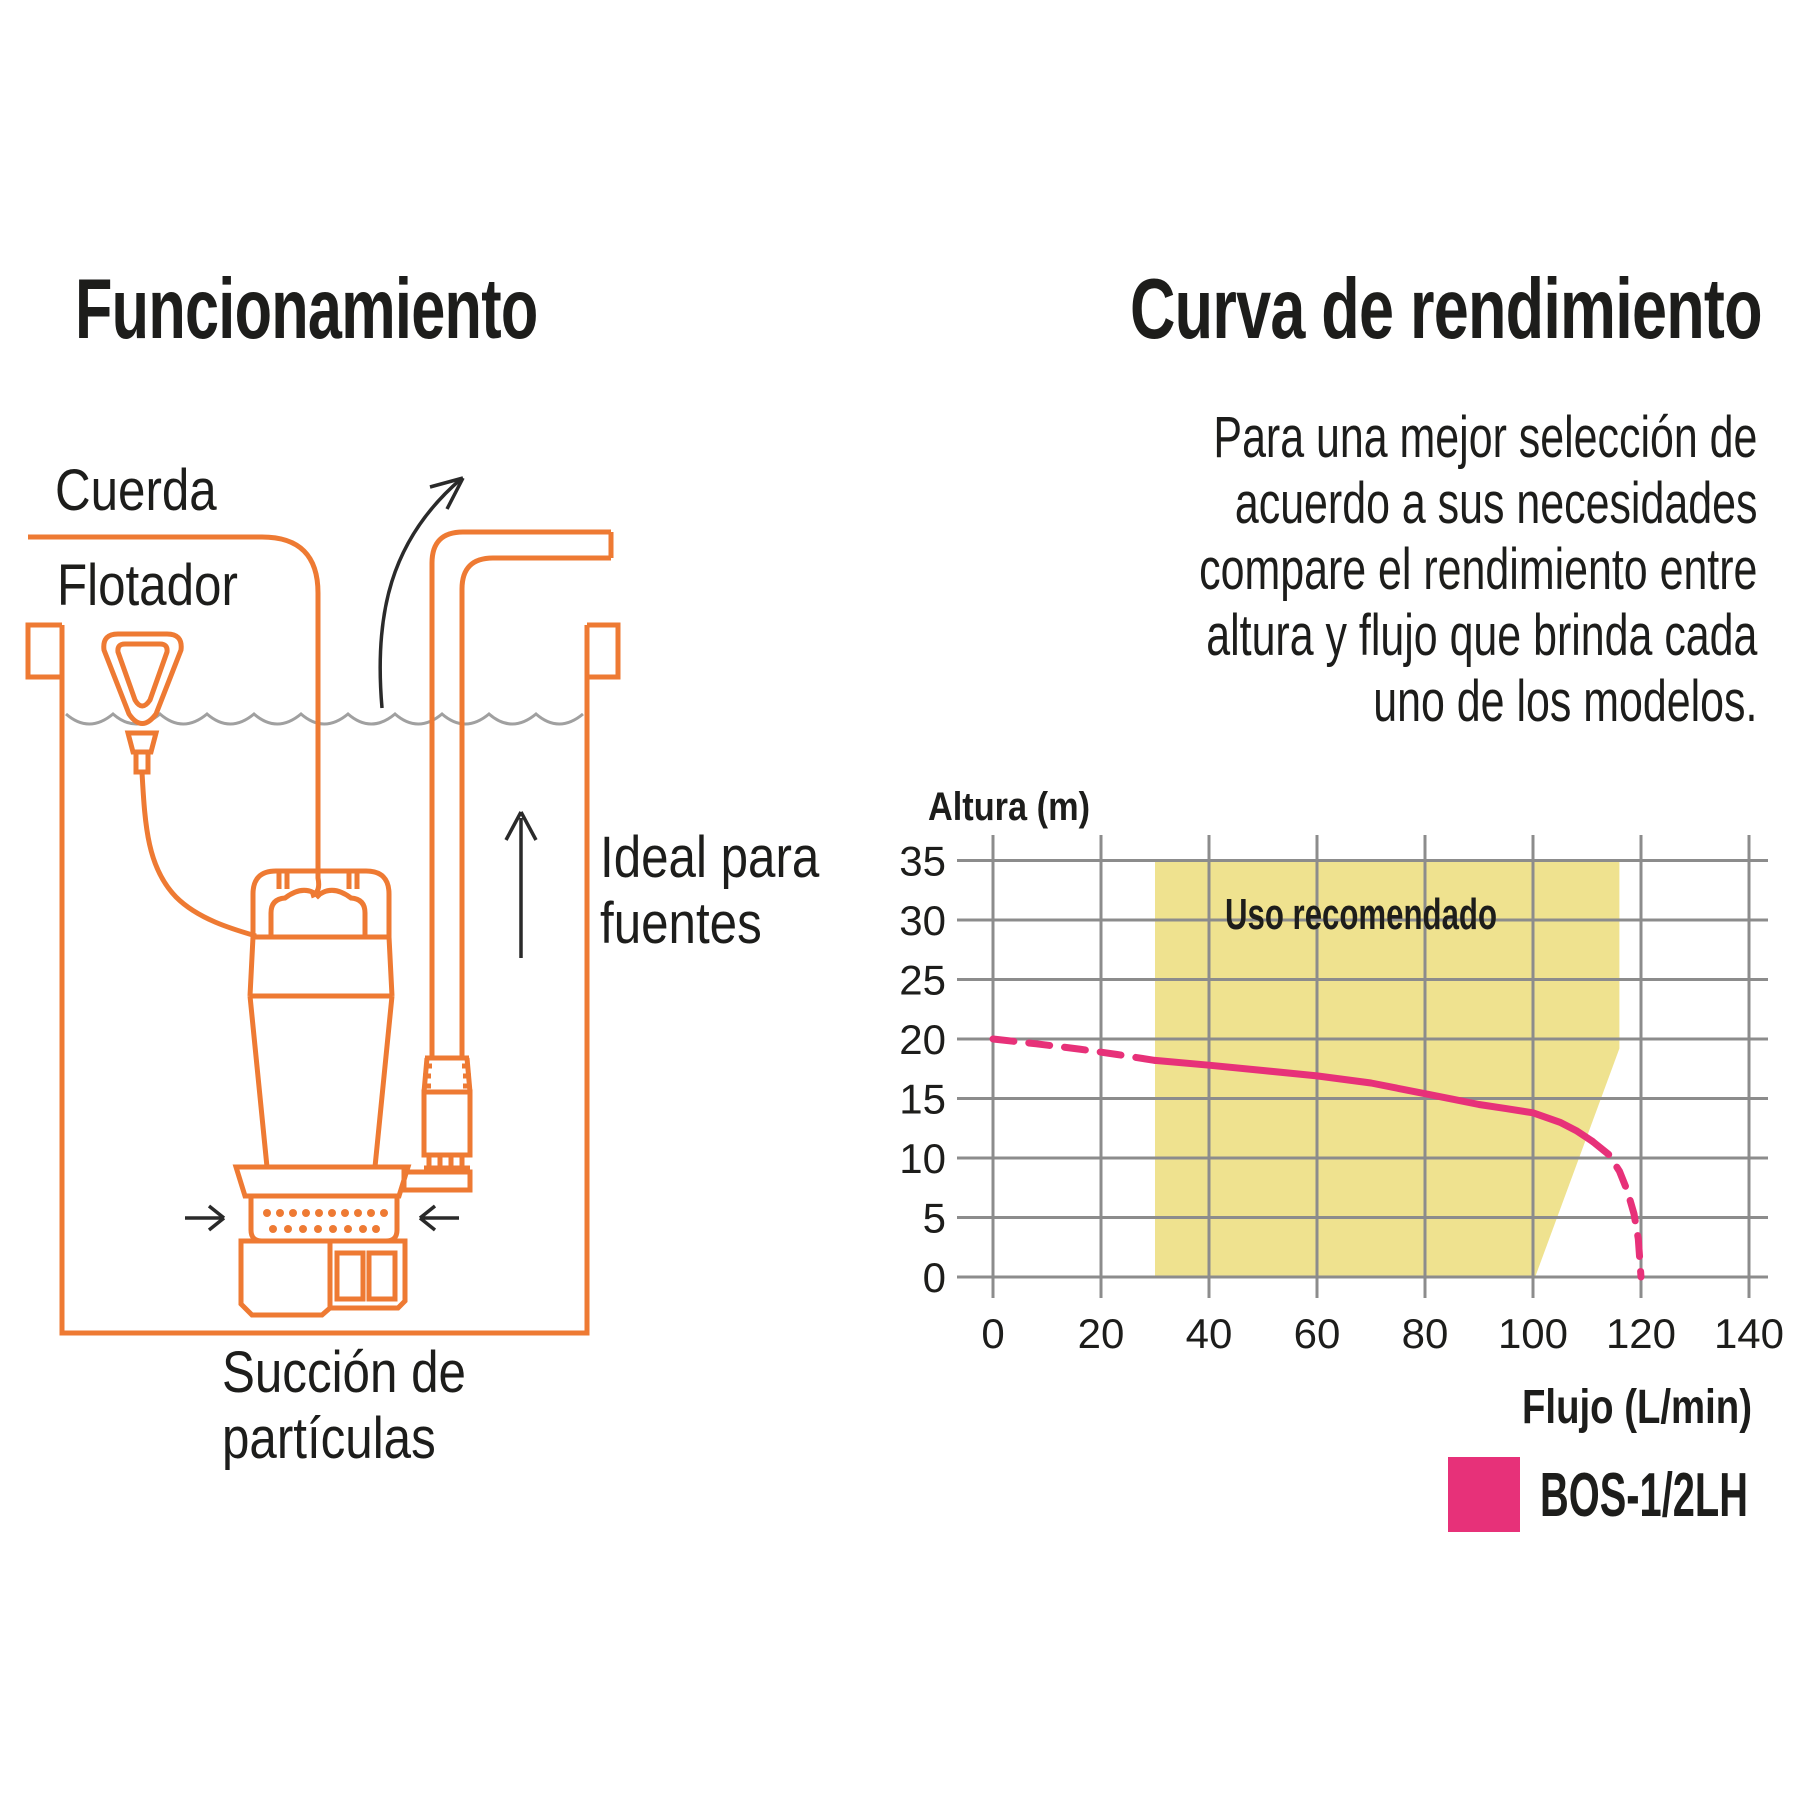 This screenshot has width=1800, height=1800. What do you see at coordinates (1637, 1407) in the screenshot?
I see `x-axis-title: Flujo (L/min)` at bounding box center [1637, 1407].